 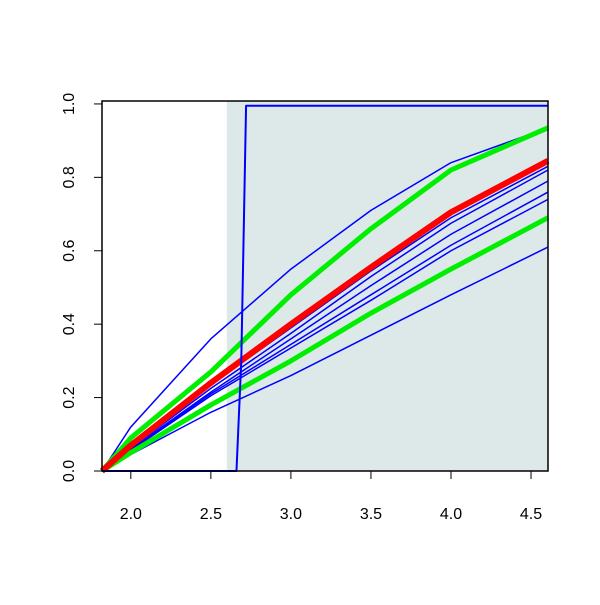 What do you see at coordinates (69, 251) in the screenshot?
I see `y-tick-label: 0.6` at bounding box center [69, 251].